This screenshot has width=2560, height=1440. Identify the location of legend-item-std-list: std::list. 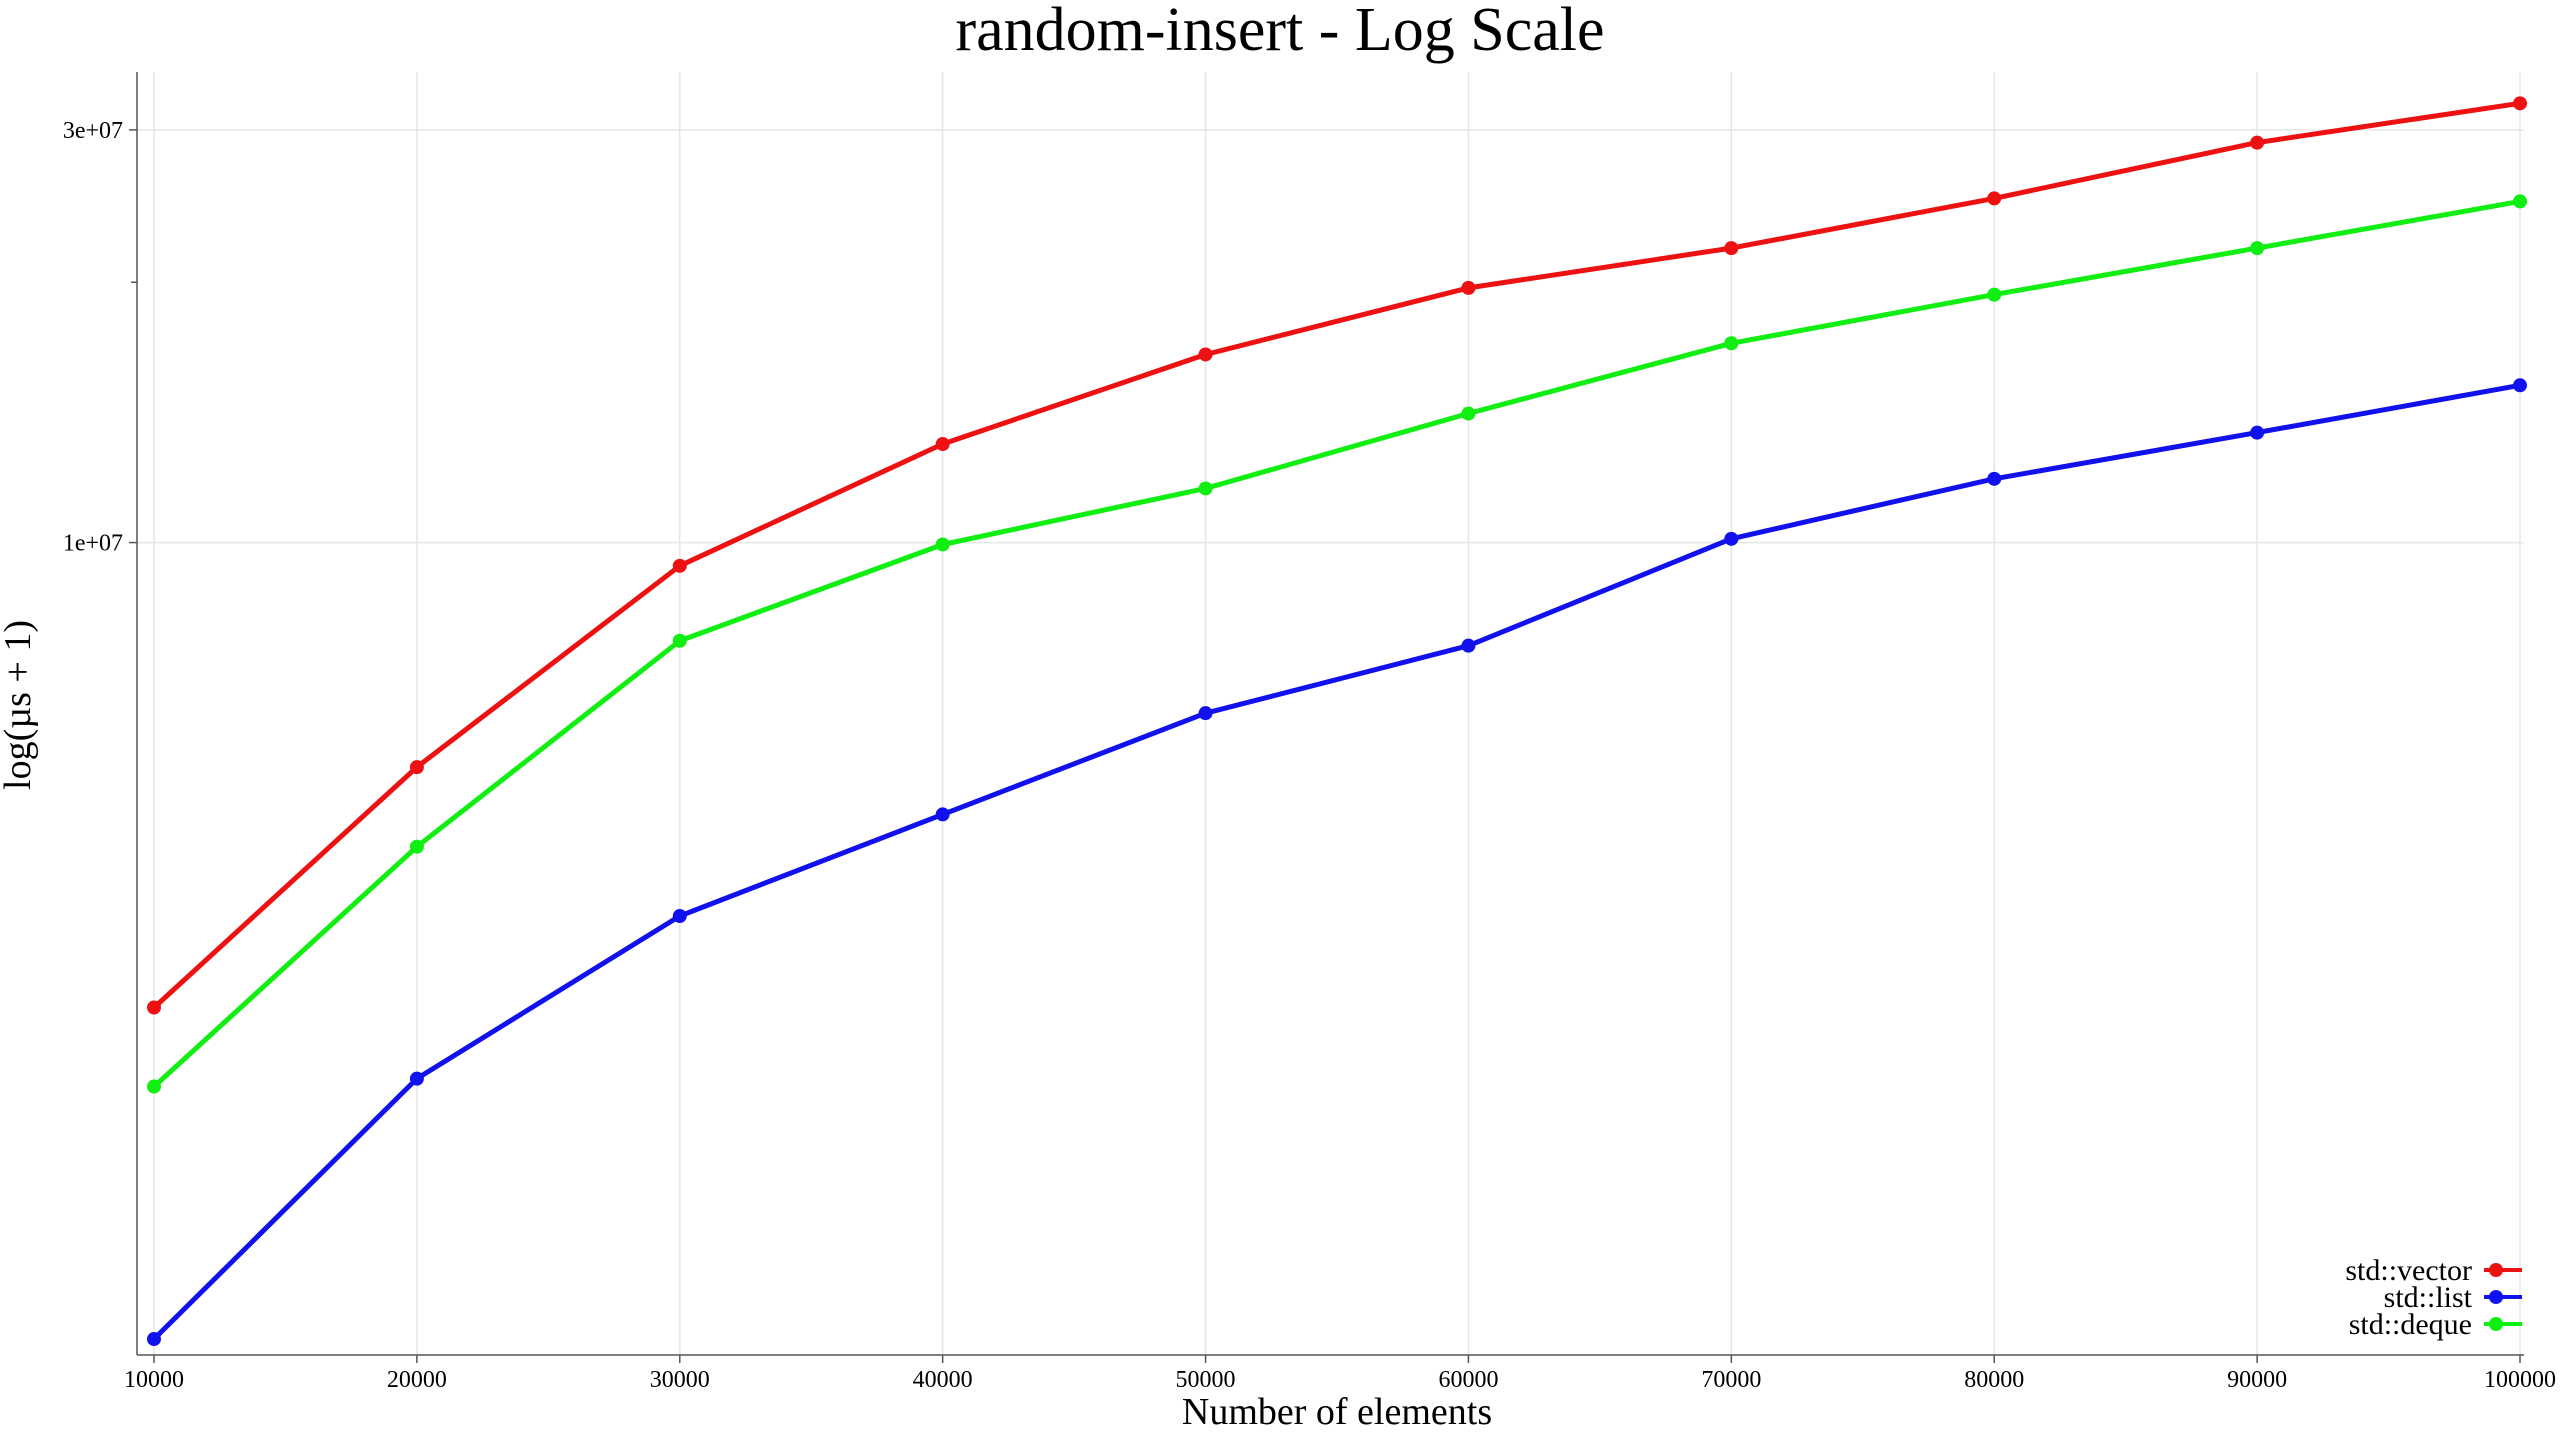
(2453, 1297).